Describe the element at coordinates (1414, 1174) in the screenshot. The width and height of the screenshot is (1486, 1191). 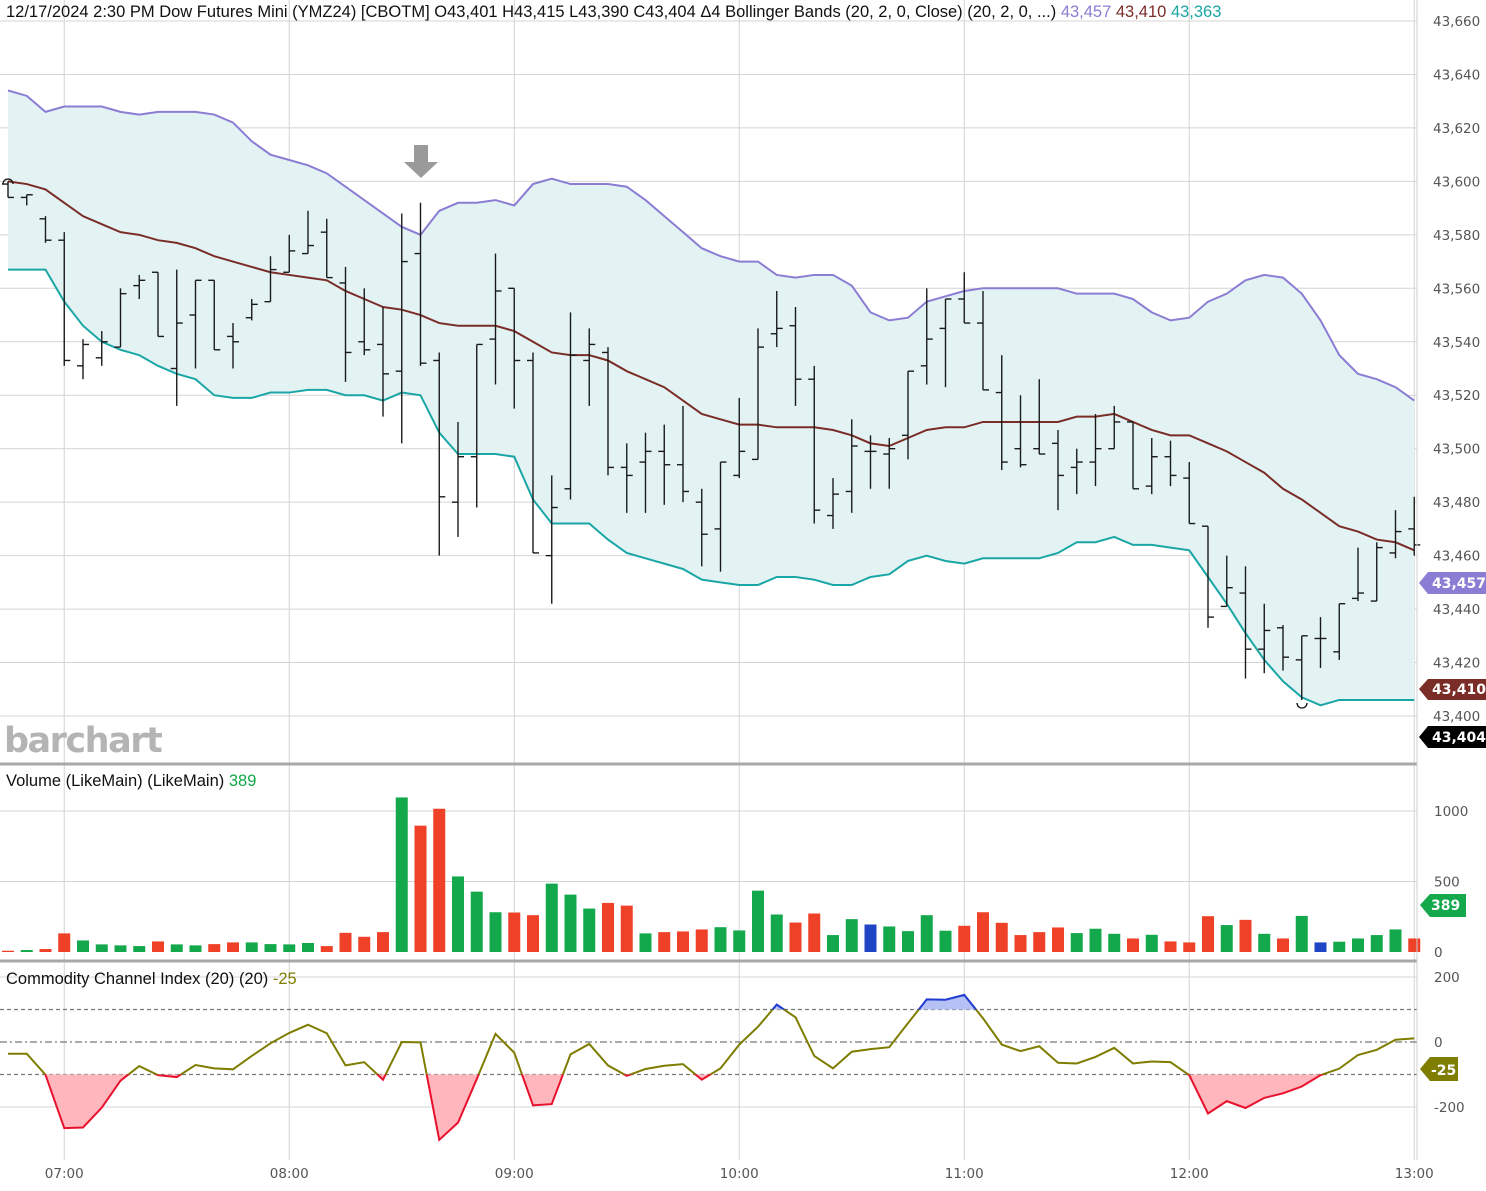
I see `time-tick-label: 13:00` at that location.